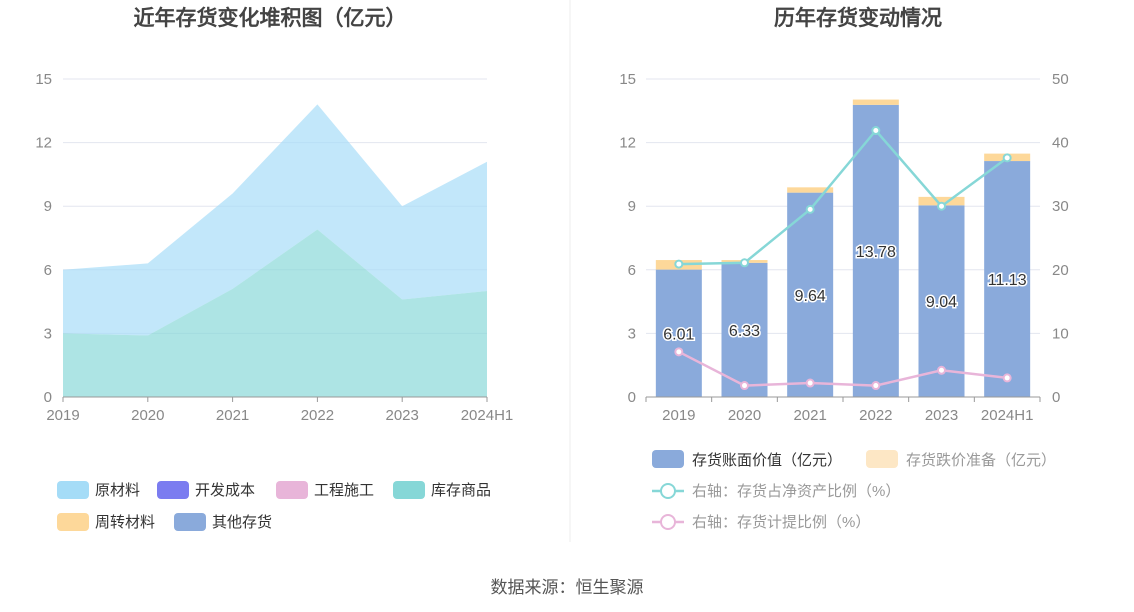  What do you see at coordinates (1056, 397) in the screenshot?
I see `right-y2-tick-label: 0` at bounding box center [1056, 397].